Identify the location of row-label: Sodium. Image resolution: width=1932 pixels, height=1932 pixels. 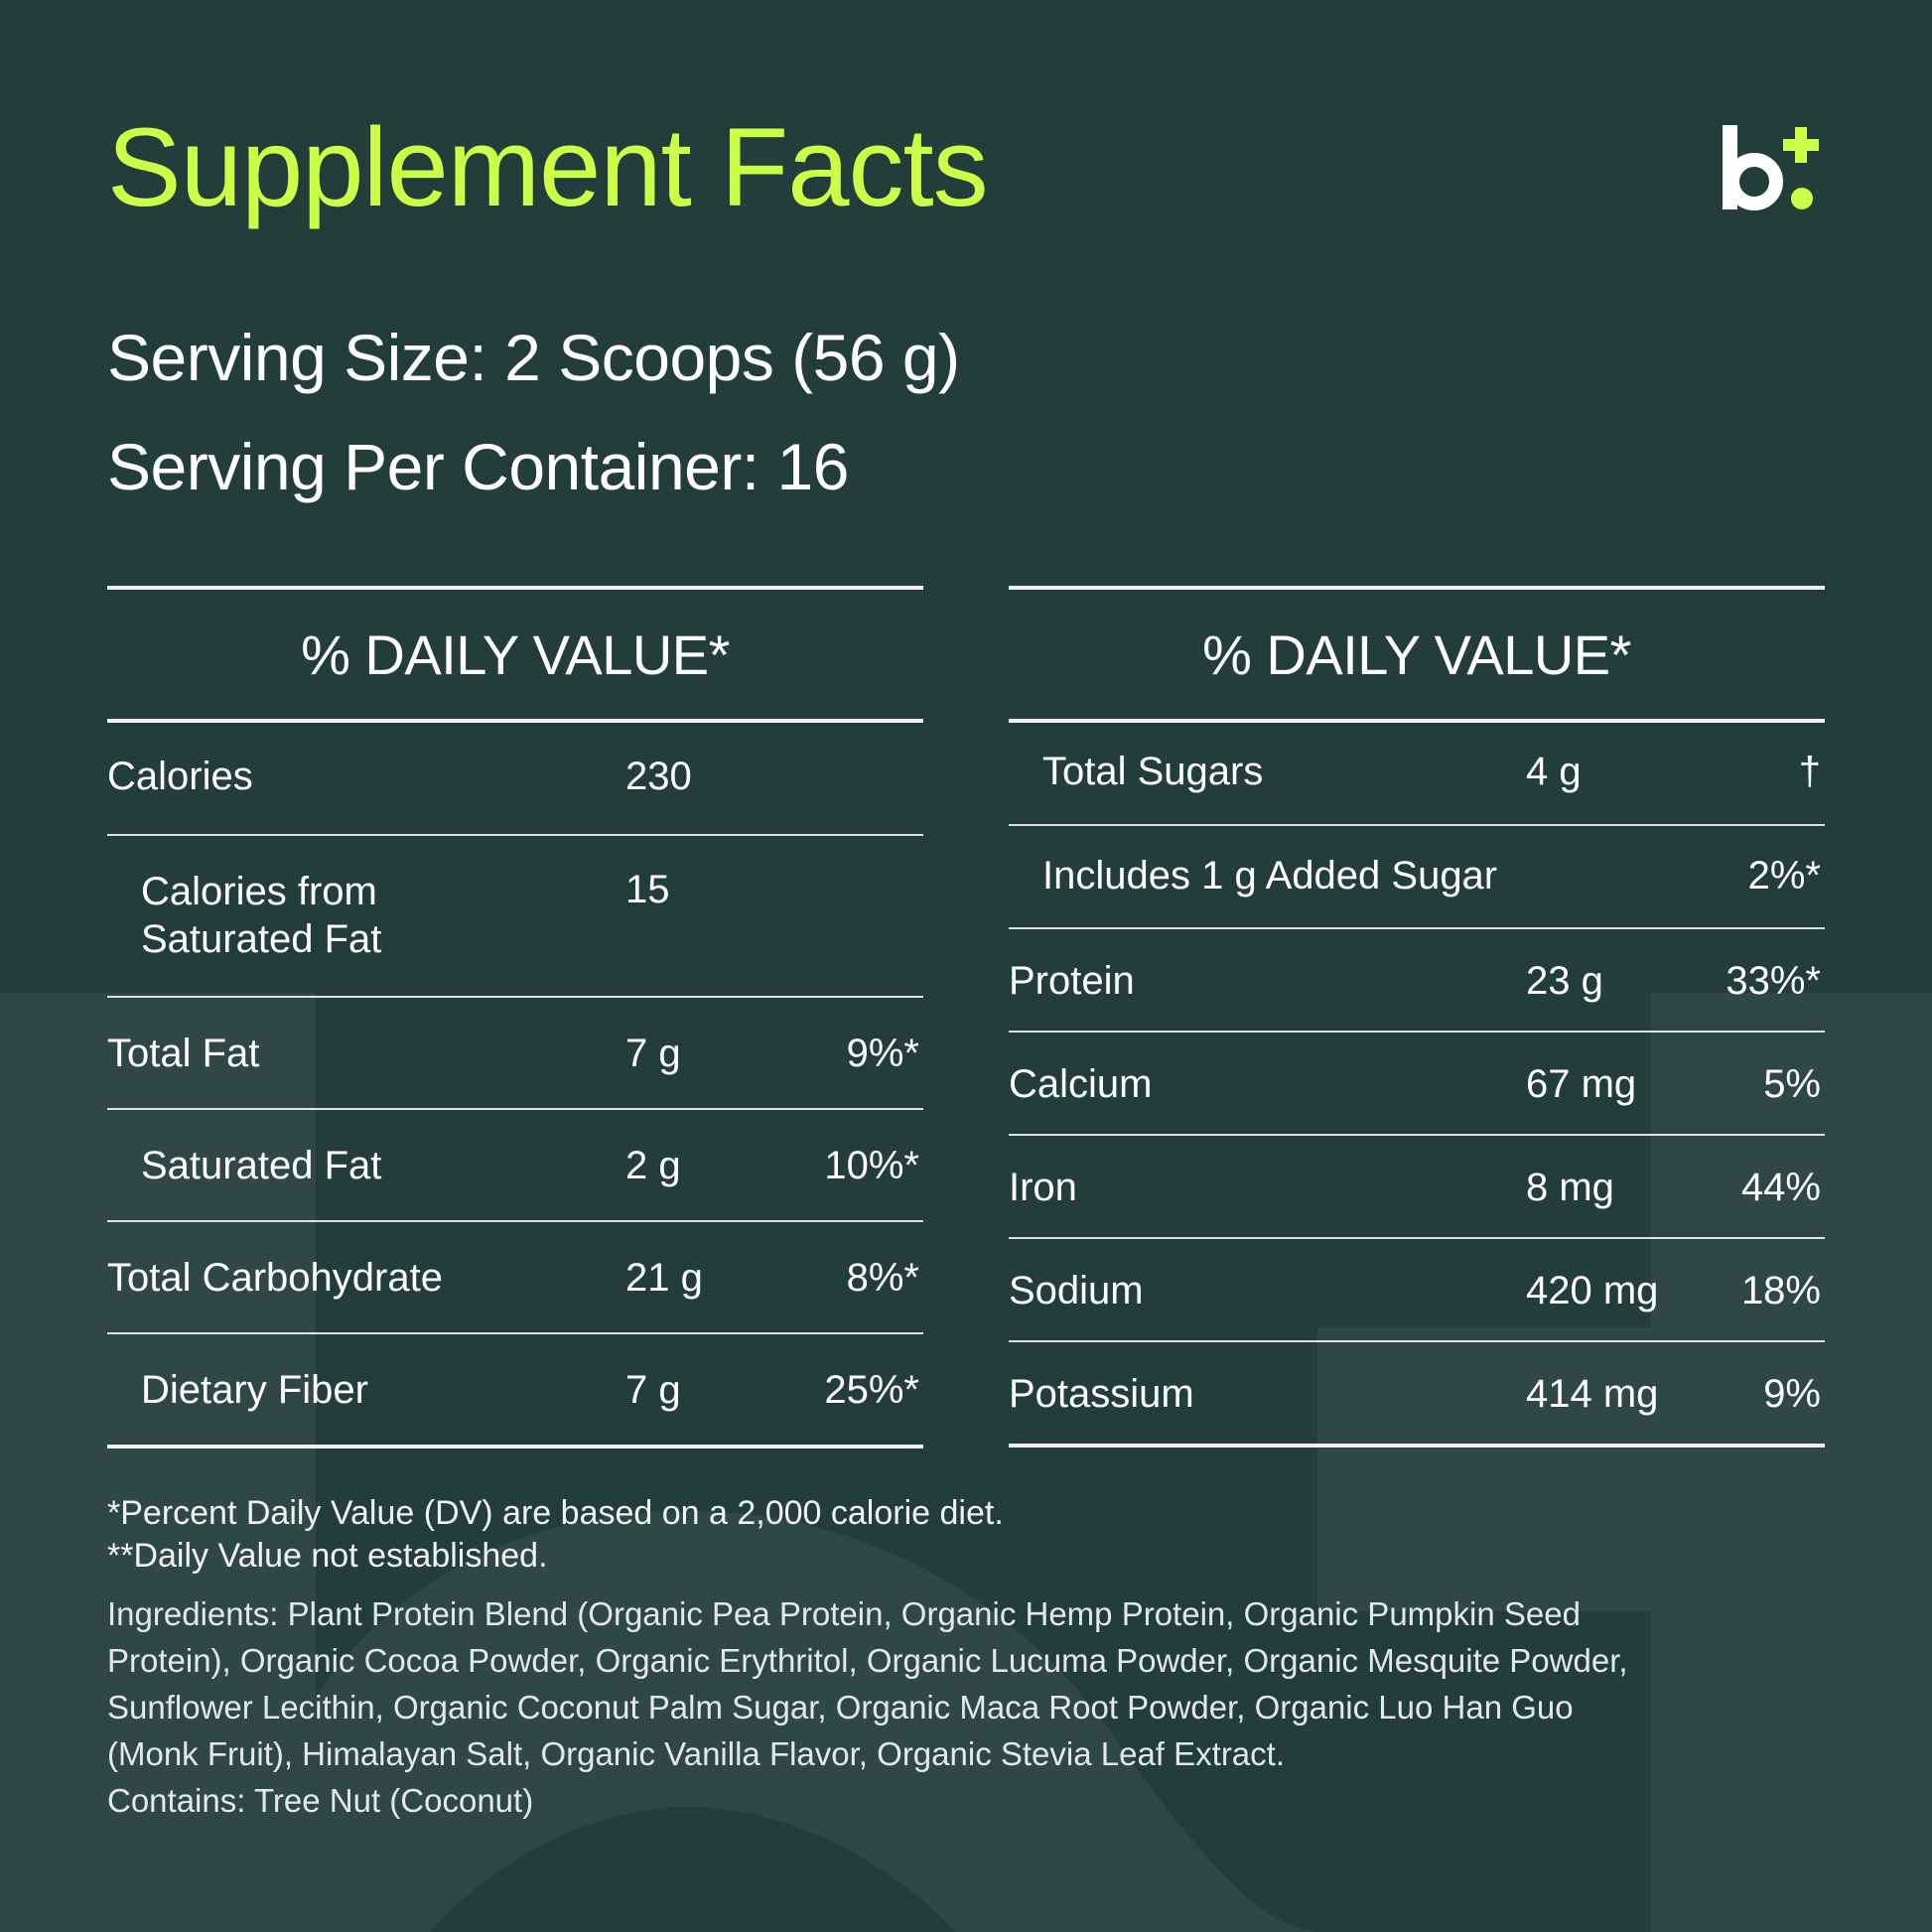
(1077, 1290).